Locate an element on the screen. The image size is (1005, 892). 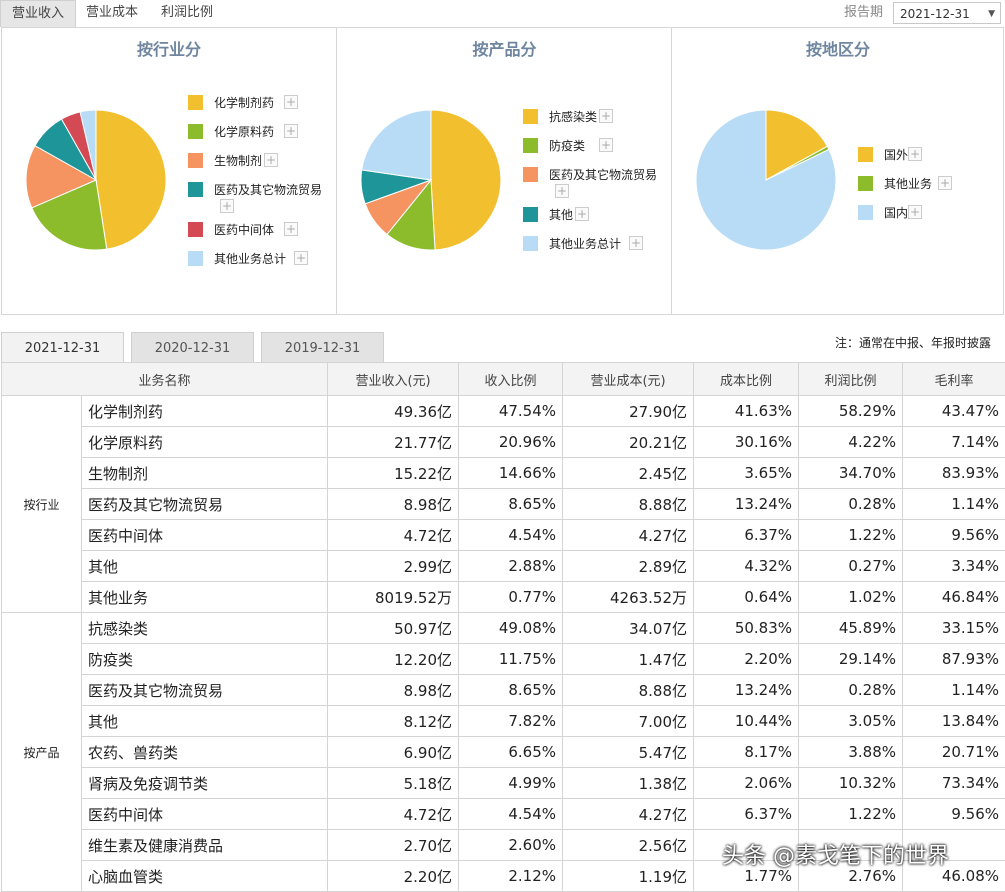
panel-by-product: 按产品分 抗感染类+防疫类+医药及其它物流贸易+其他+其他业务总计+ is located at coordinates (504, 171).